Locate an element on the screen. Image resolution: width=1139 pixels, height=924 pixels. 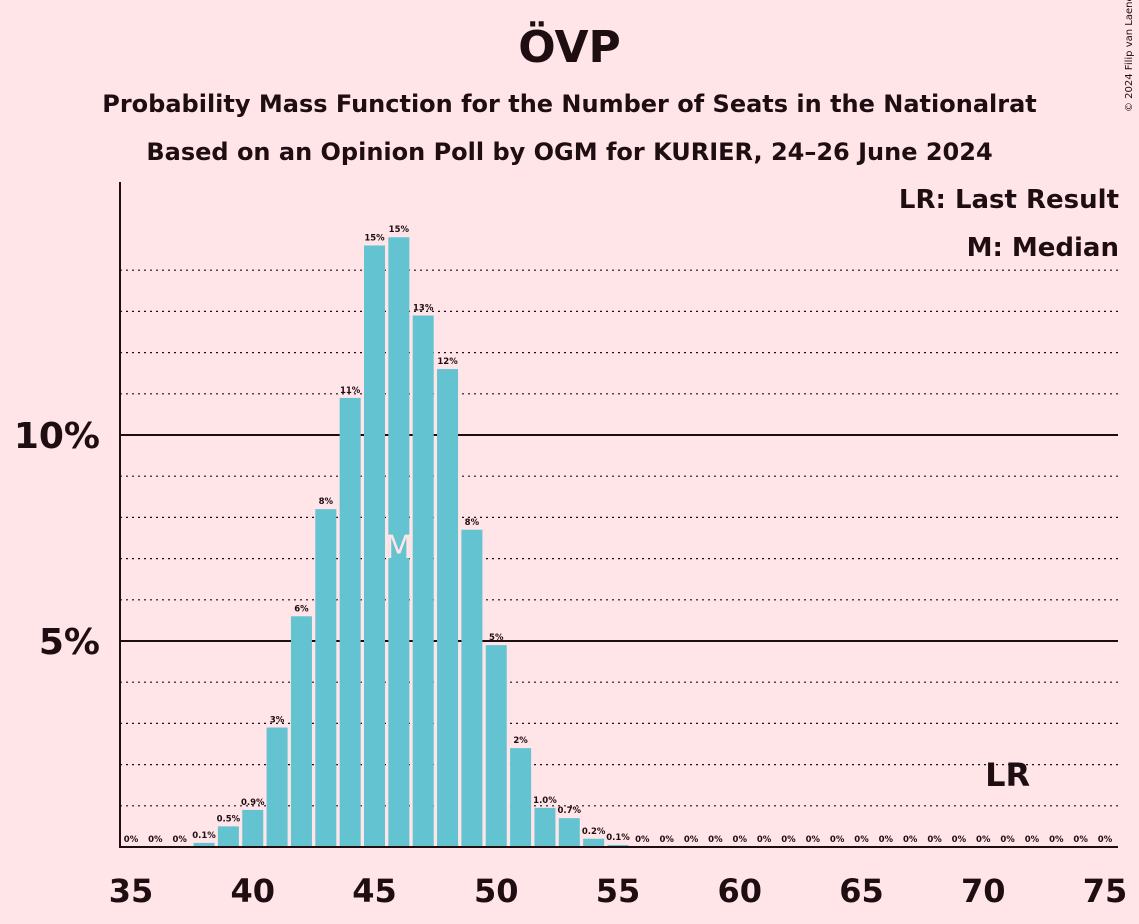
data-label-seats-40: 0.9% is located at coordinates (253, 803).